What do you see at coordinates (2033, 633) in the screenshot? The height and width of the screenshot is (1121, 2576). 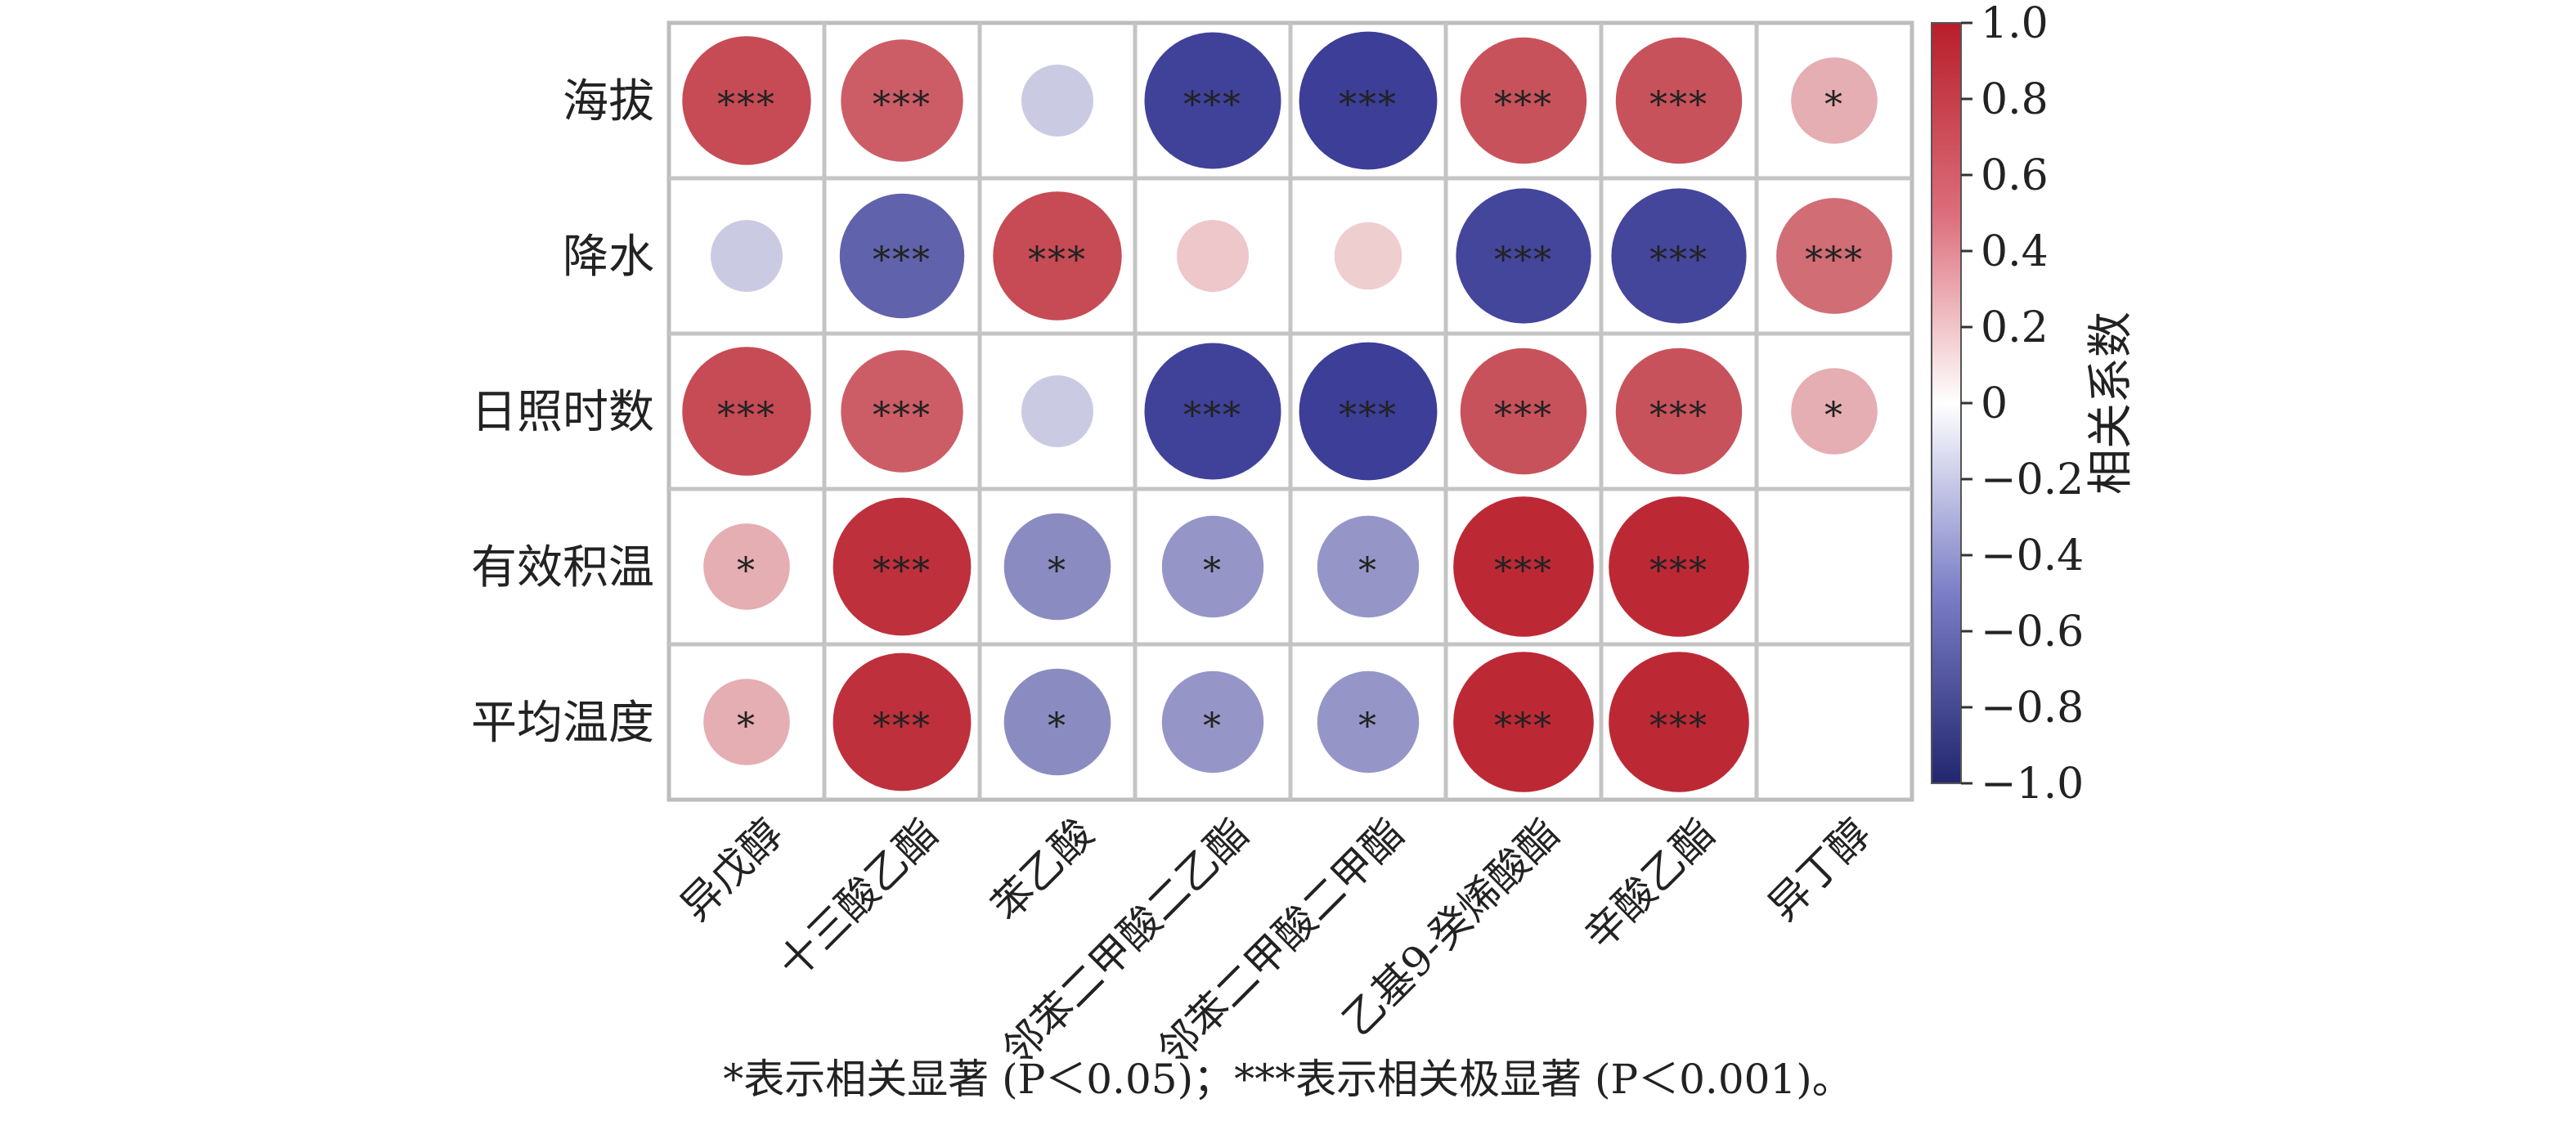 I see `colorbar-tick-label: −0.6` at bounding box center [2033, 633].